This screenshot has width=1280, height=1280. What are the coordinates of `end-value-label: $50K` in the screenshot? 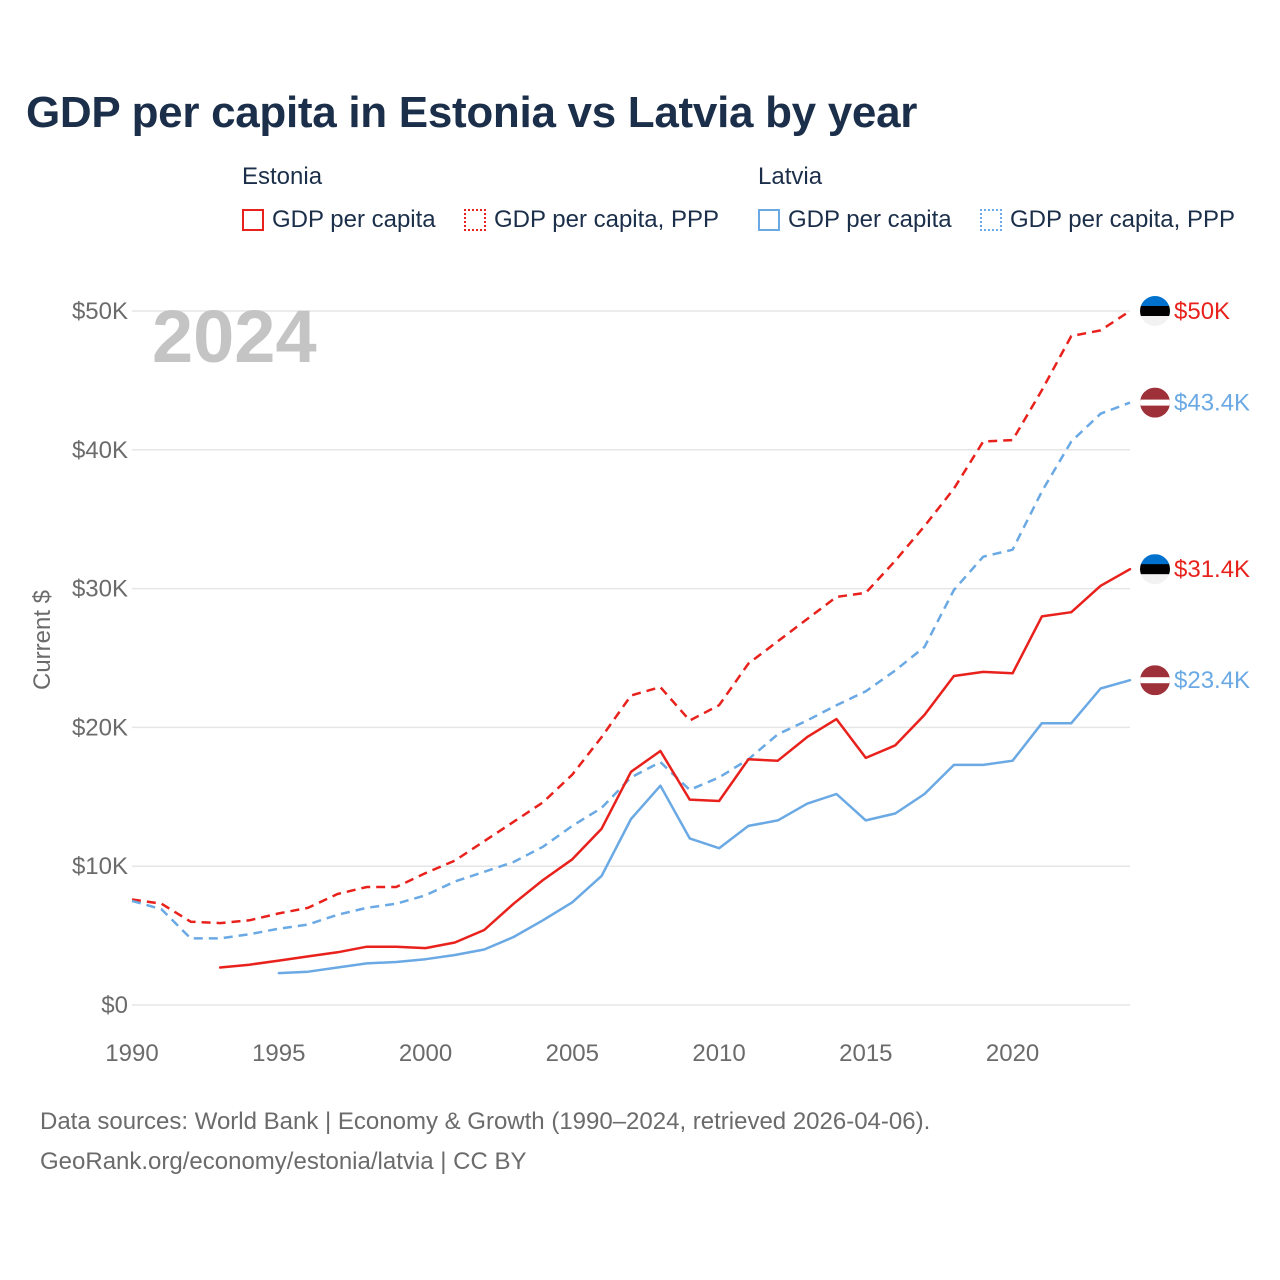 It's located at (1202, 311).